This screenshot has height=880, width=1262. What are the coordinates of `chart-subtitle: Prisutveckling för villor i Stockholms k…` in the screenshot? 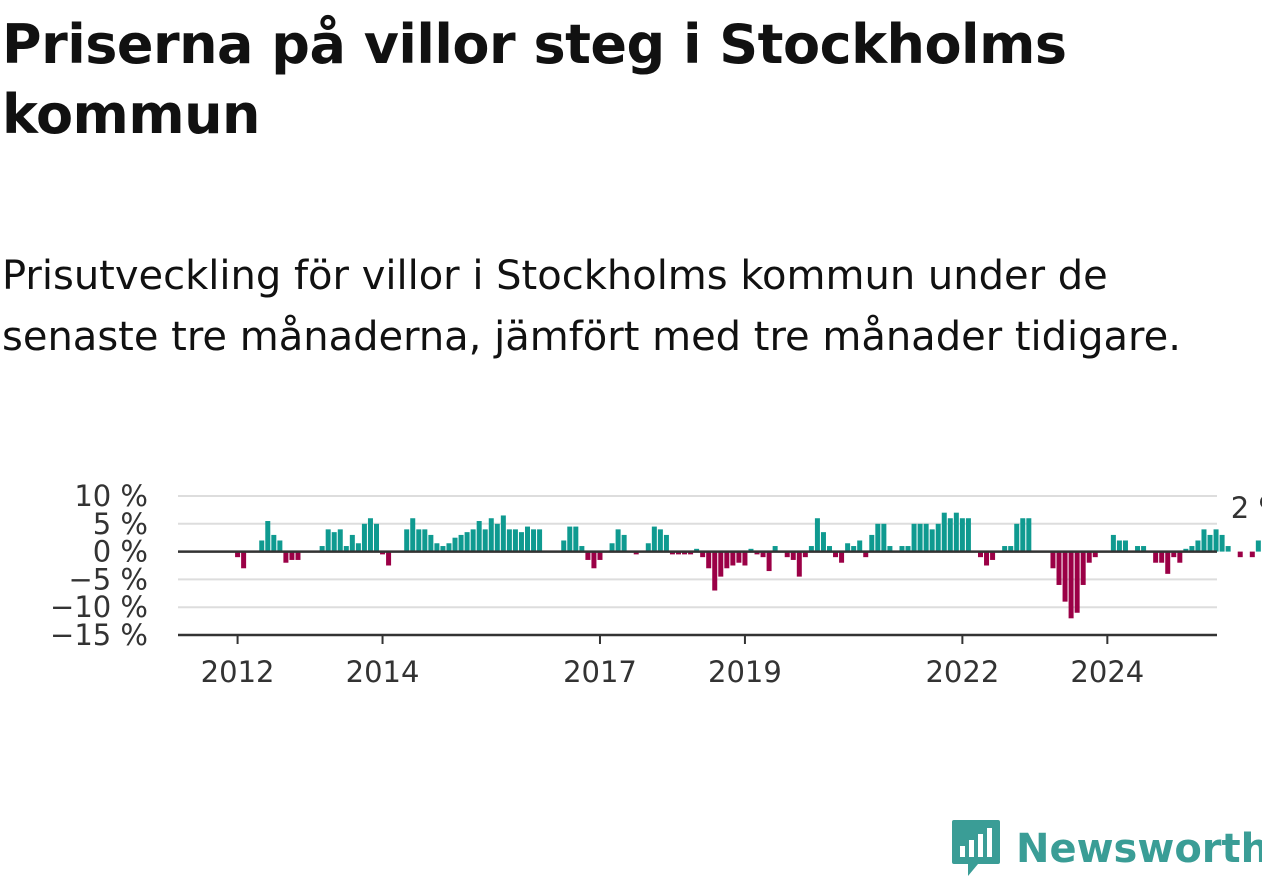 It's located at (591, 306).